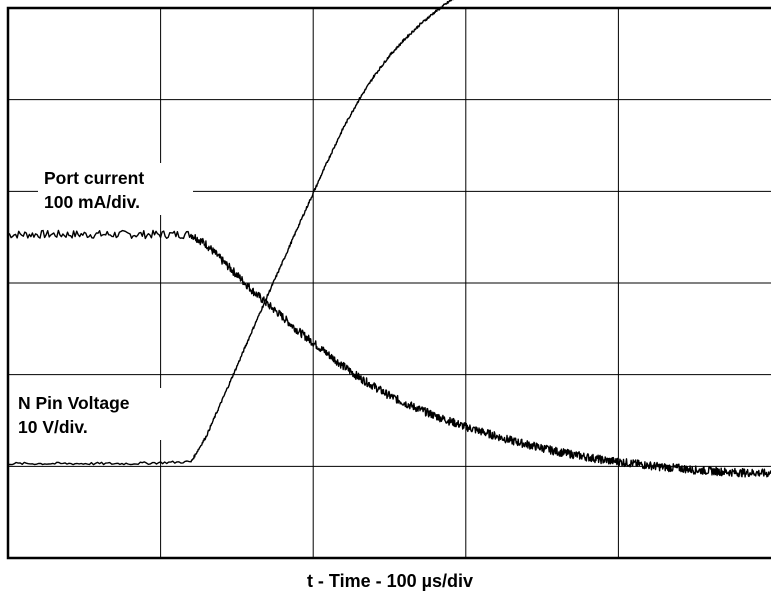  Describe the element at coordinates (74, 403) in the screenshot. I see `n-pin-voltage-label-line1: N Pin Voltage` at that location.